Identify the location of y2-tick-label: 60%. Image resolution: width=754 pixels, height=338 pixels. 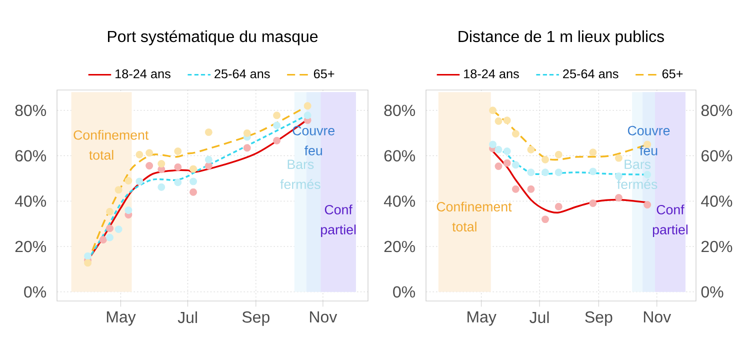
(717, 156).